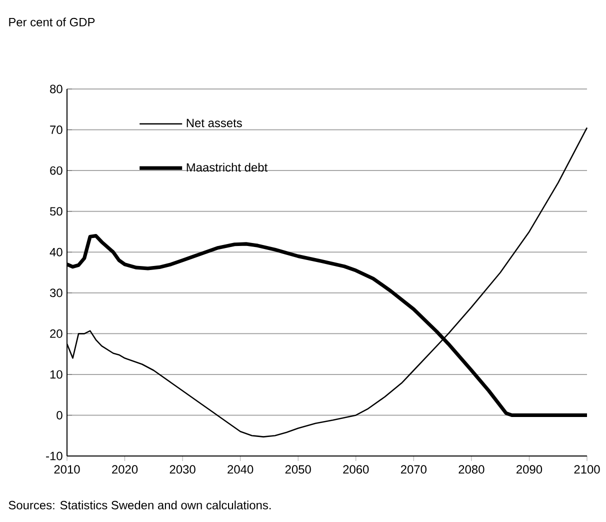  What do you see at coordinates (56, 130) in the screenshot?
I see `y-tick-label: 70` at bounding box center [56, 130].